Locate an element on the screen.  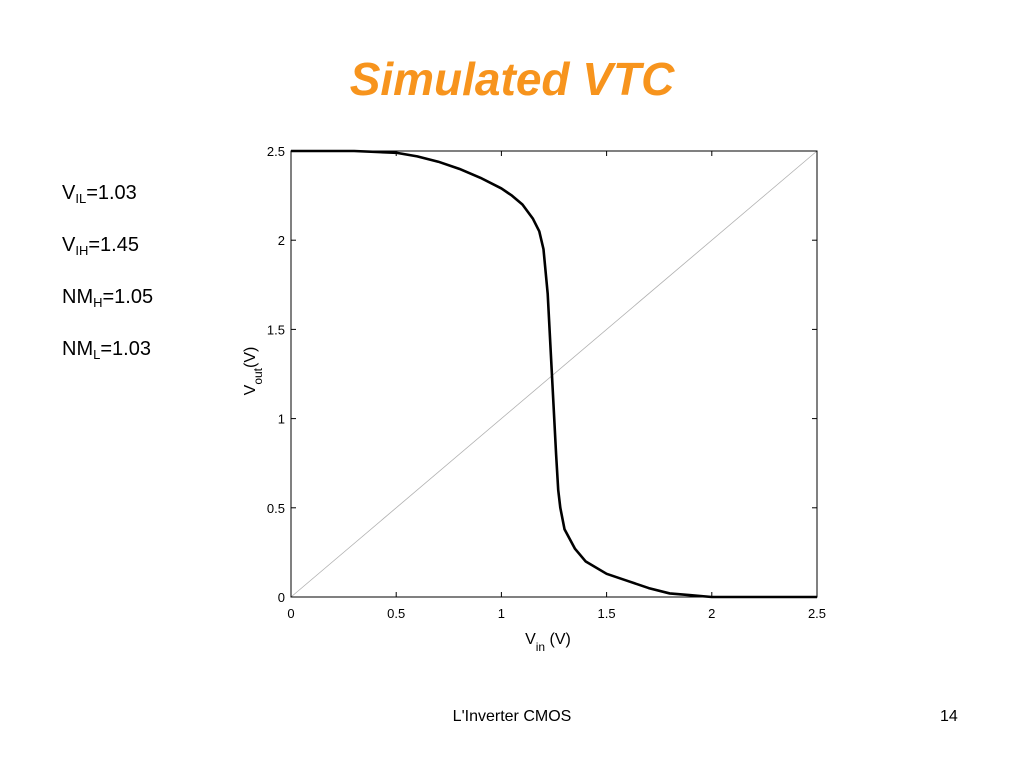
x-tick-label: 1 is located at coordinates (501, 613).